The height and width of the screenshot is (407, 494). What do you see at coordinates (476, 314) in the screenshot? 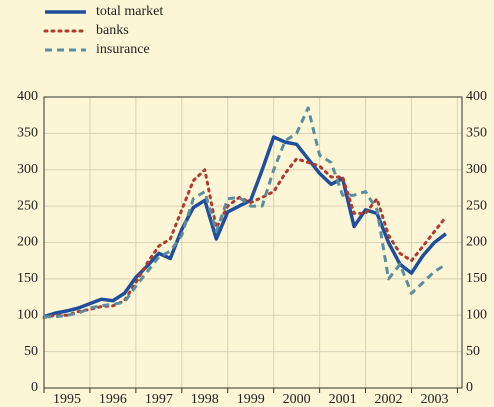
I see `y2-tick-label: 100` at bounding box center [476, 314].